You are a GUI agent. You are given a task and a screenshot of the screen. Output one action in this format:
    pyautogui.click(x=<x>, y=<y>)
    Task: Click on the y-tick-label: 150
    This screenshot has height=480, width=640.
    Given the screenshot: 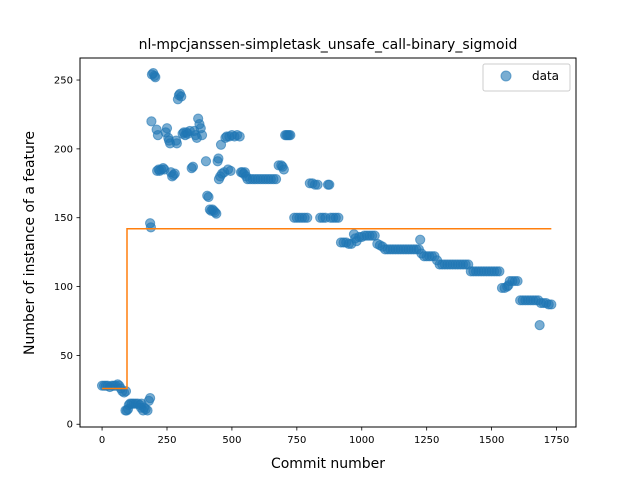 What is the action you would take?
    pyautogui.click(x=63, y=218)
    